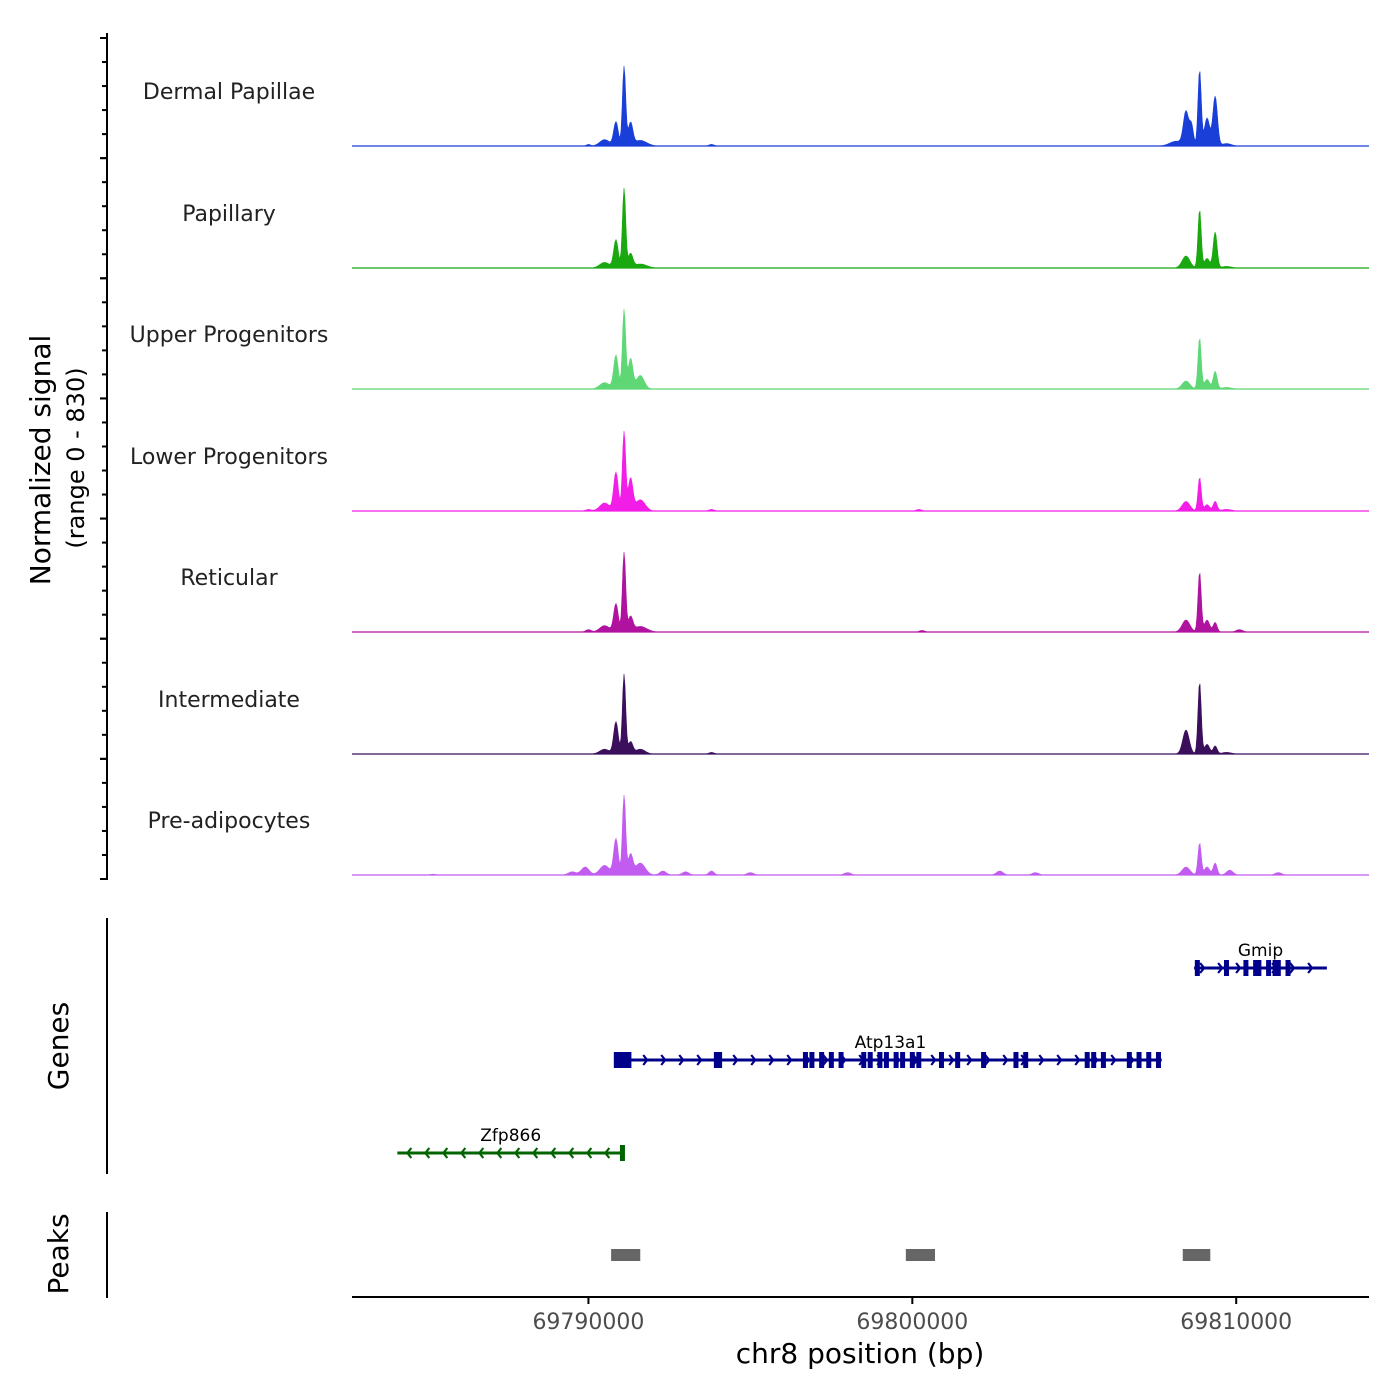  I want to click on peaks-track-label: Peaks, so click(58, 1253).